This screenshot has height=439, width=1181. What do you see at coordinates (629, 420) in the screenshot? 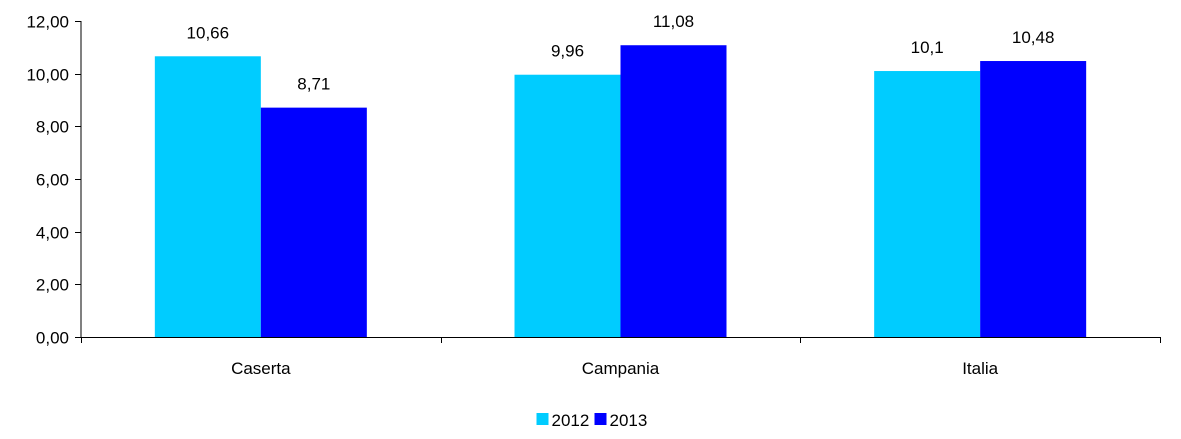
I see `legend-label: 2013` at bounding box center [629, 420].